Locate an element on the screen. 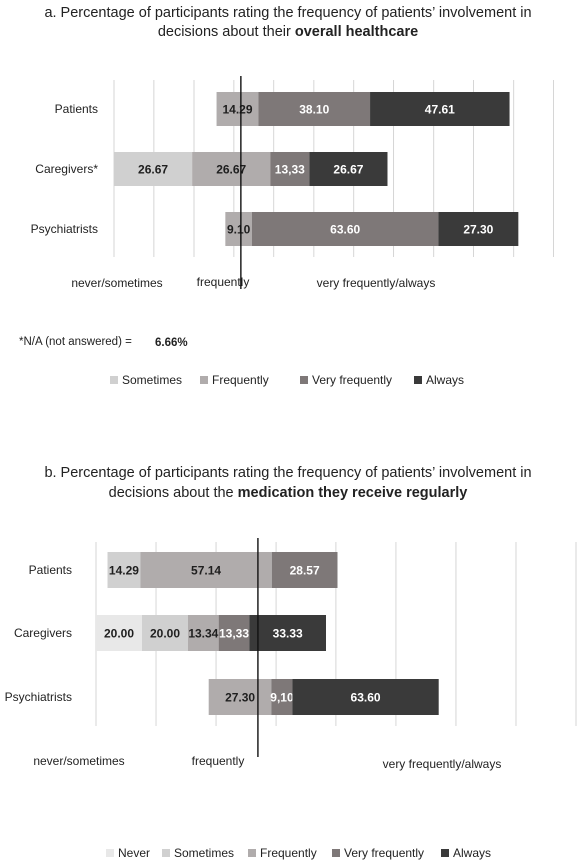 The image size is (577, 866). panel-a-note-value: 6.66% is located at coordinates (171, 343).